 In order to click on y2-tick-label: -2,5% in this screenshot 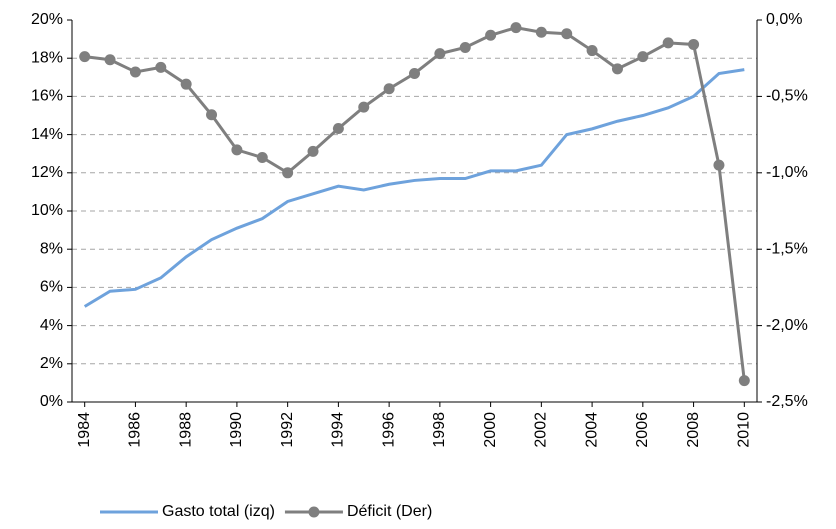, I will do `click(787, 401)`.